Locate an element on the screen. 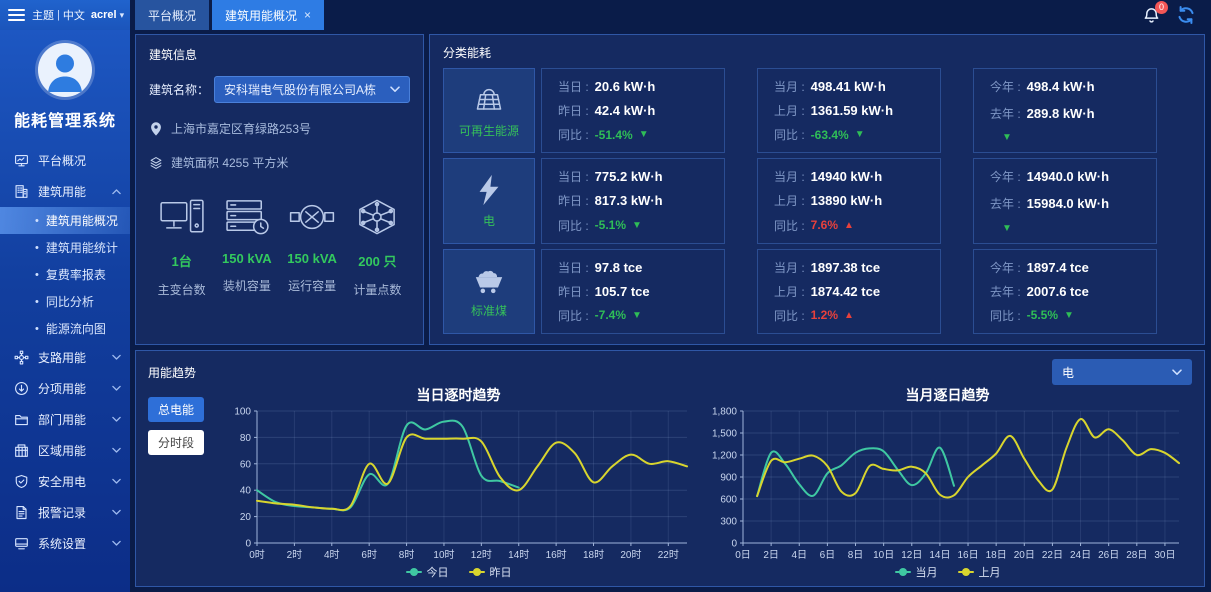  sidebar-item-6: 安全用电 is located at coordinates (65, 481).